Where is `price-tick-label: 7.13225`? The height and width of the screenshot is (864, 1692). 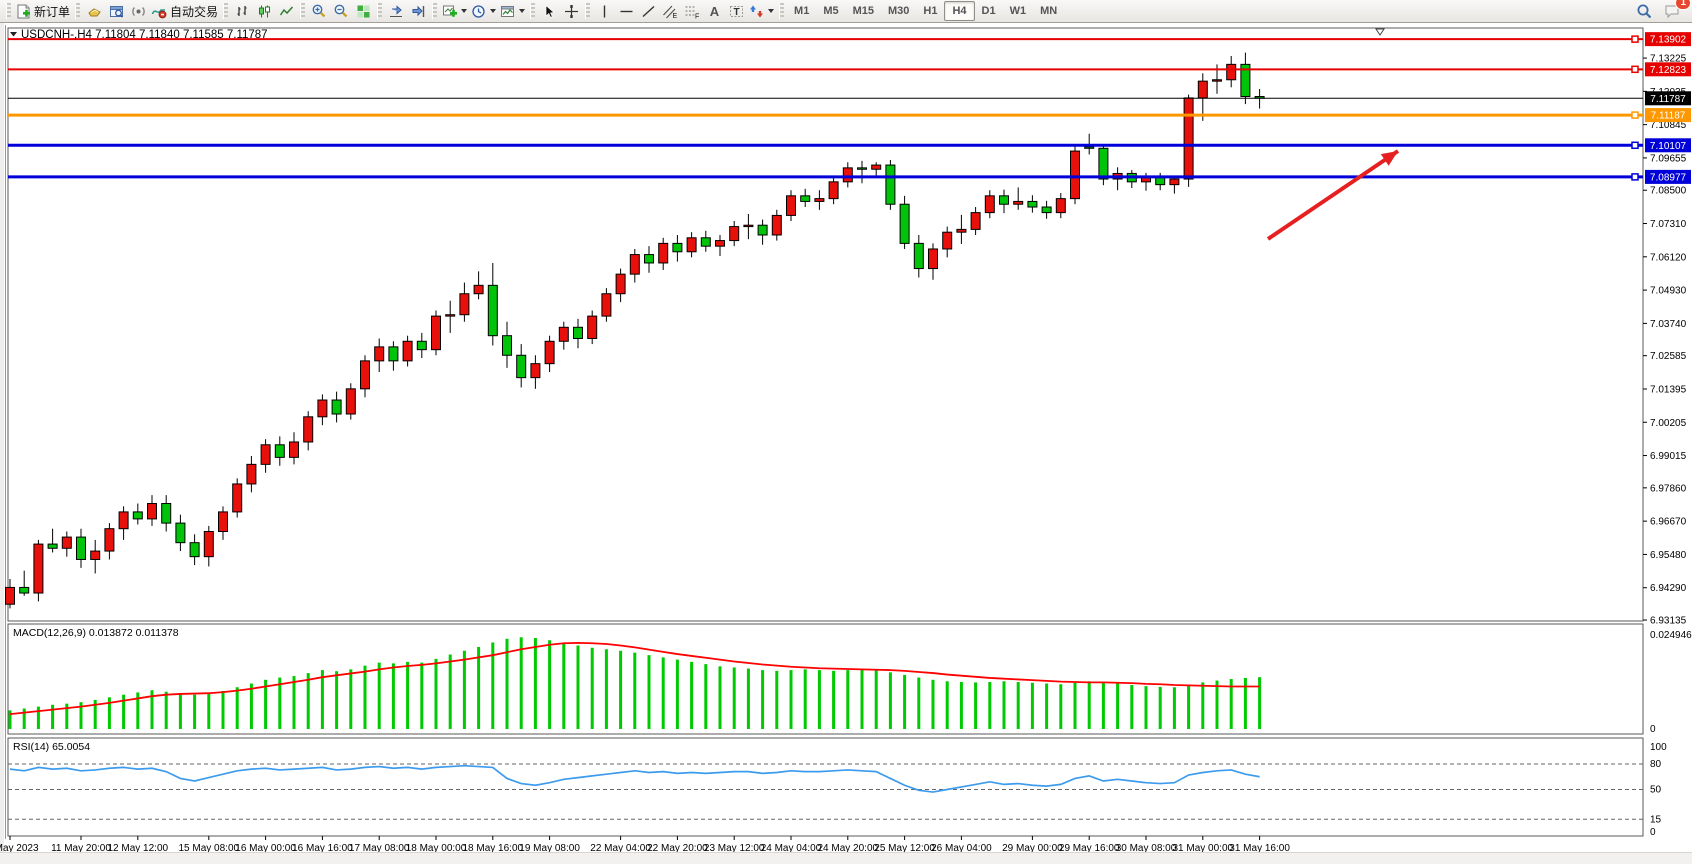
price-tick-label: 7.13225 is located at coordinates (1668, 59).